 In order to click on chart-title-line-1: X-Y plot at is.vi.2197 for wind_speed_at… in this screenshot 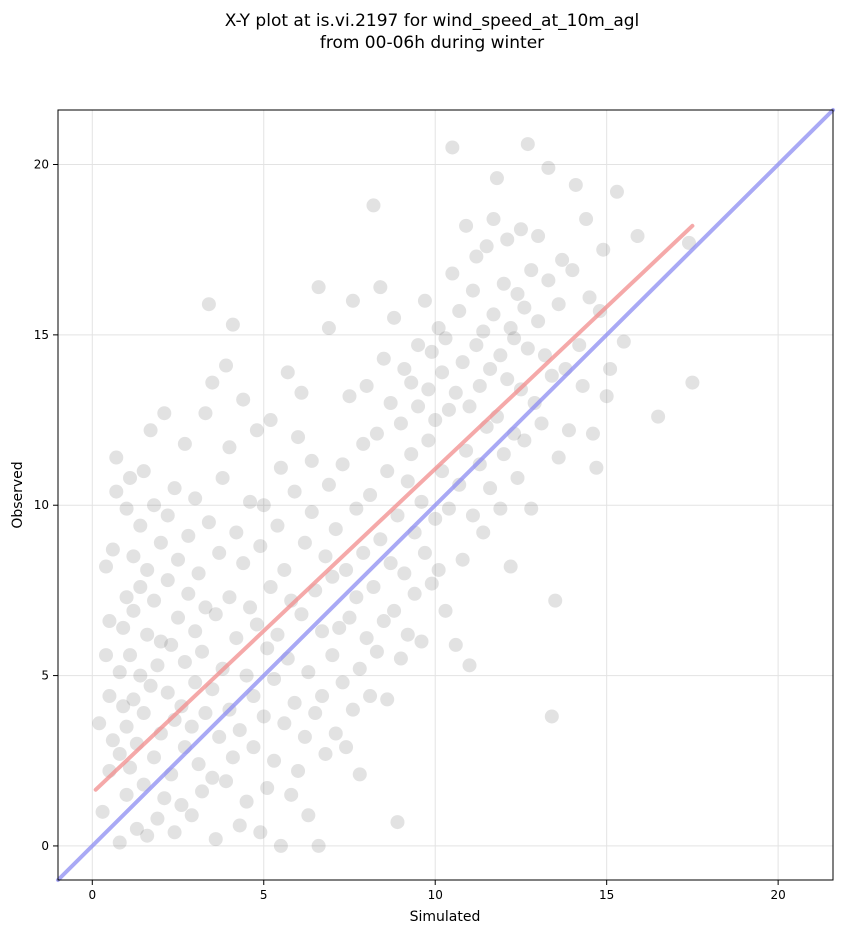, I will do `click(432, 21)`.